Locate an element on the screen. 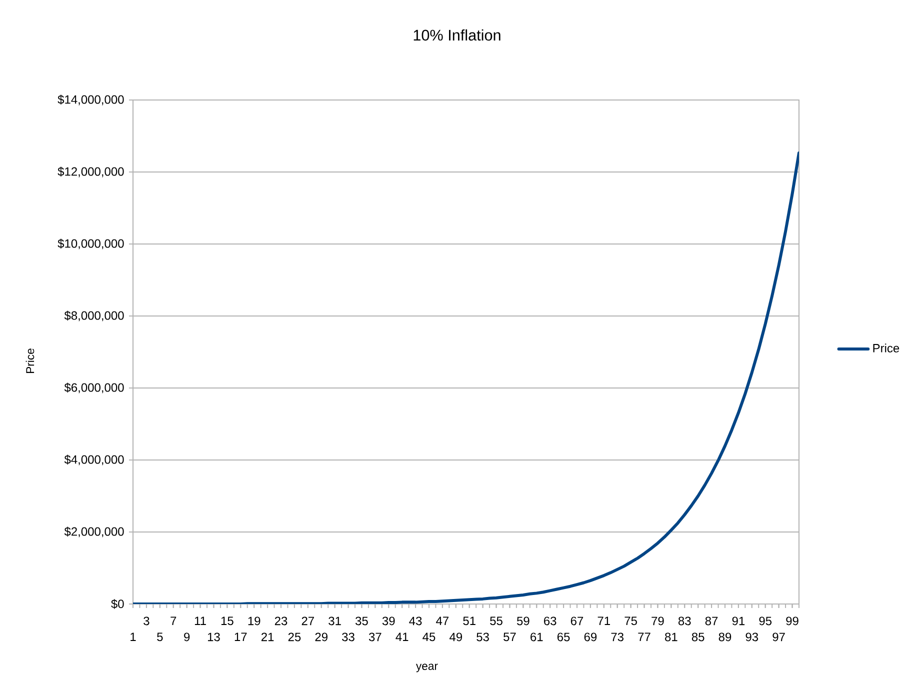  x-tick-label: 57 is located at coordinates (510, 637).